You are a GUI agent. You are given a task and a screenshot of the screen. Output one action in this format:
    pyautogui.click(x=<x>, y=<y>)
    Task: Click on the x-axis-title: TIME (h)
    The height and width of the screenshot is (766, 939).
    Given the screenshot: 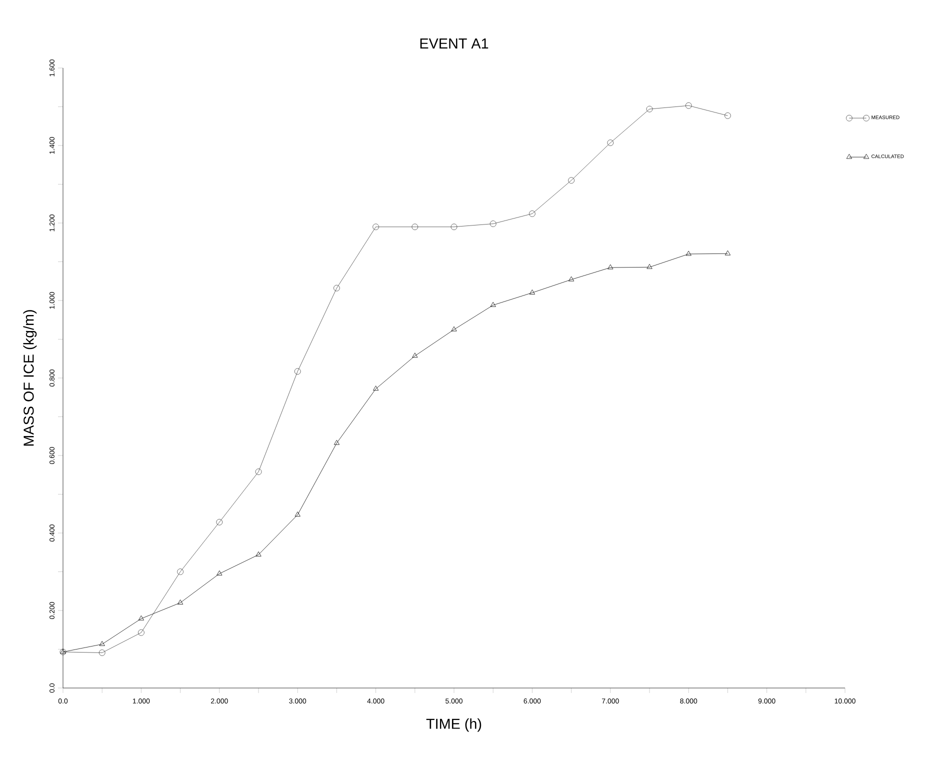 What is the action you would take?
    pyautogui.click(x=454, y=725)
    